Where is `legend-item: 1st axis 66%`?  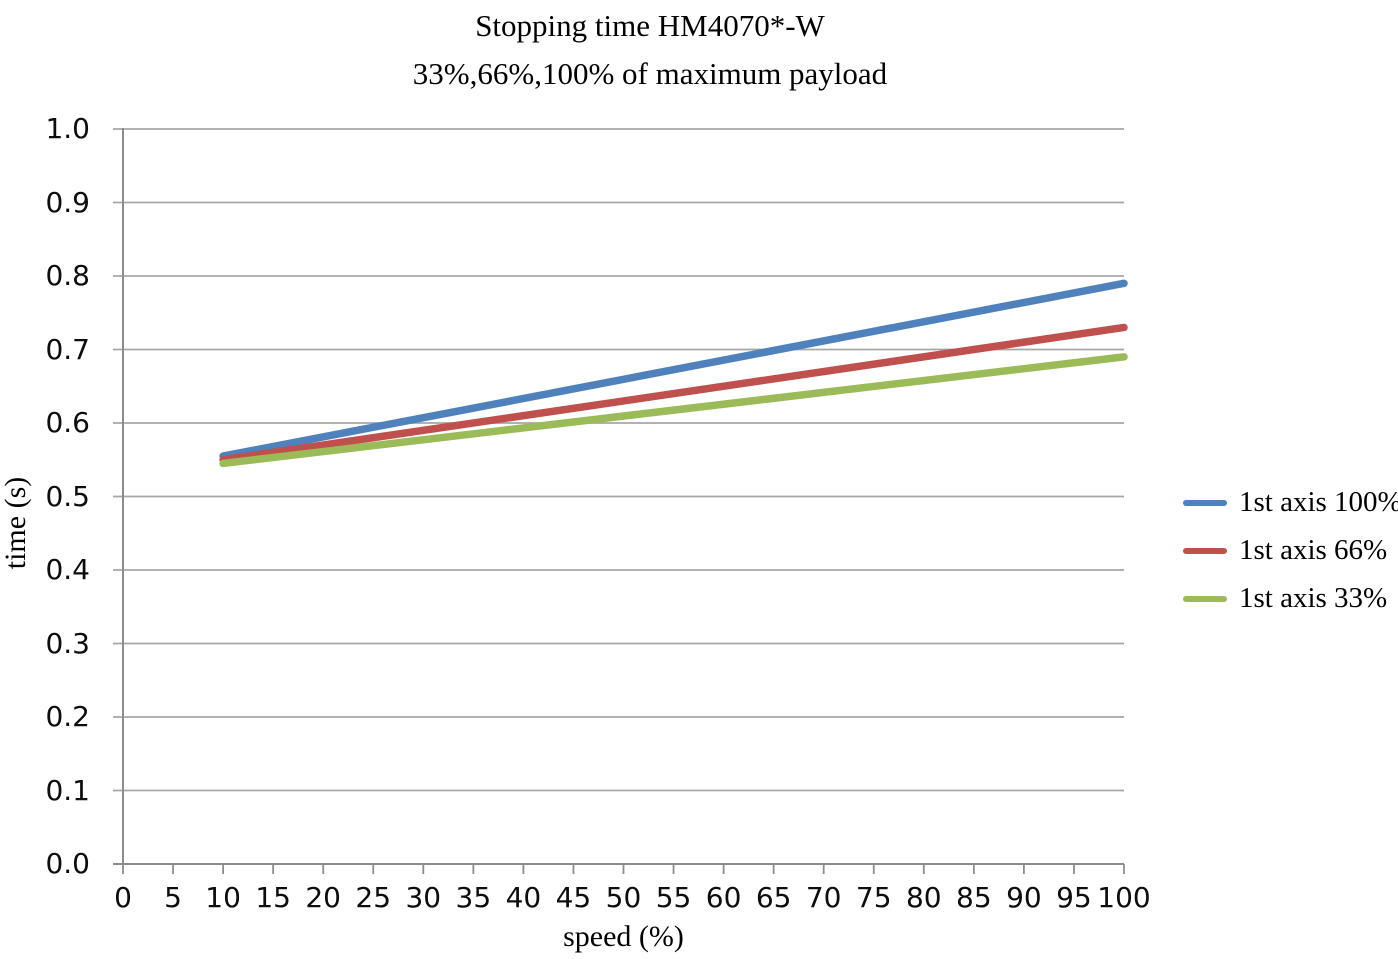
legend-item: 1st axis 66% is located at coordinates (1290, 550).